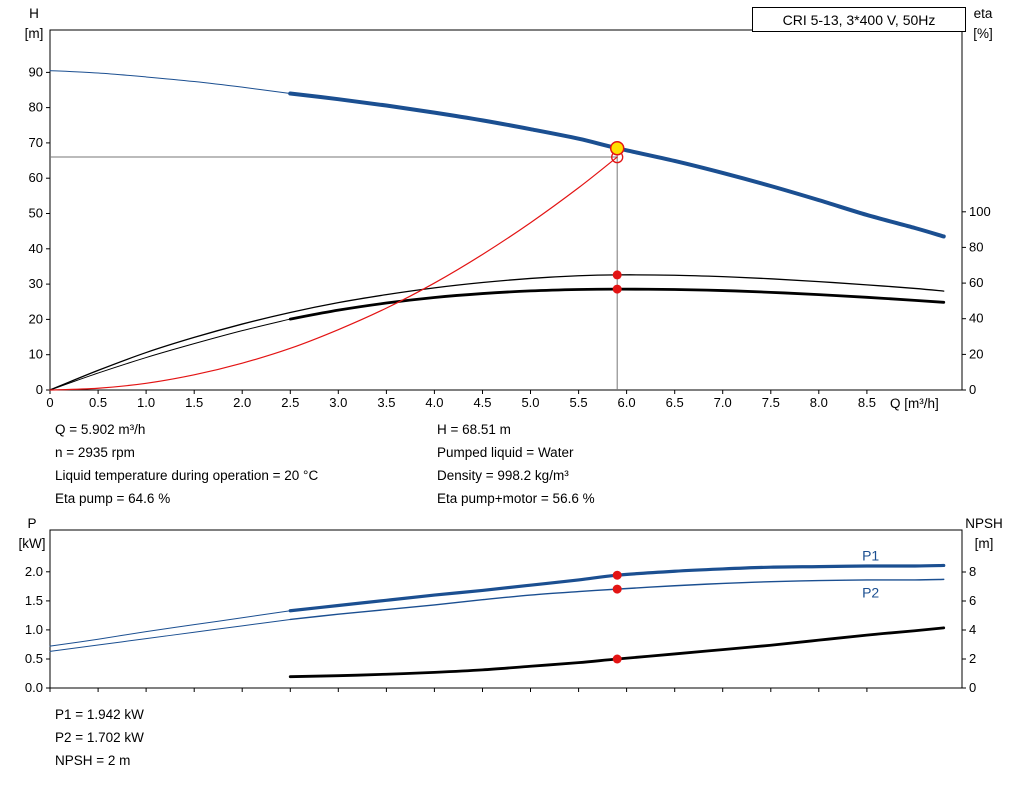 Image resolution: width=1024 pixels, height=786 pixels. I want to click on y-left-tick-label: 2.0, so click(34, 571).